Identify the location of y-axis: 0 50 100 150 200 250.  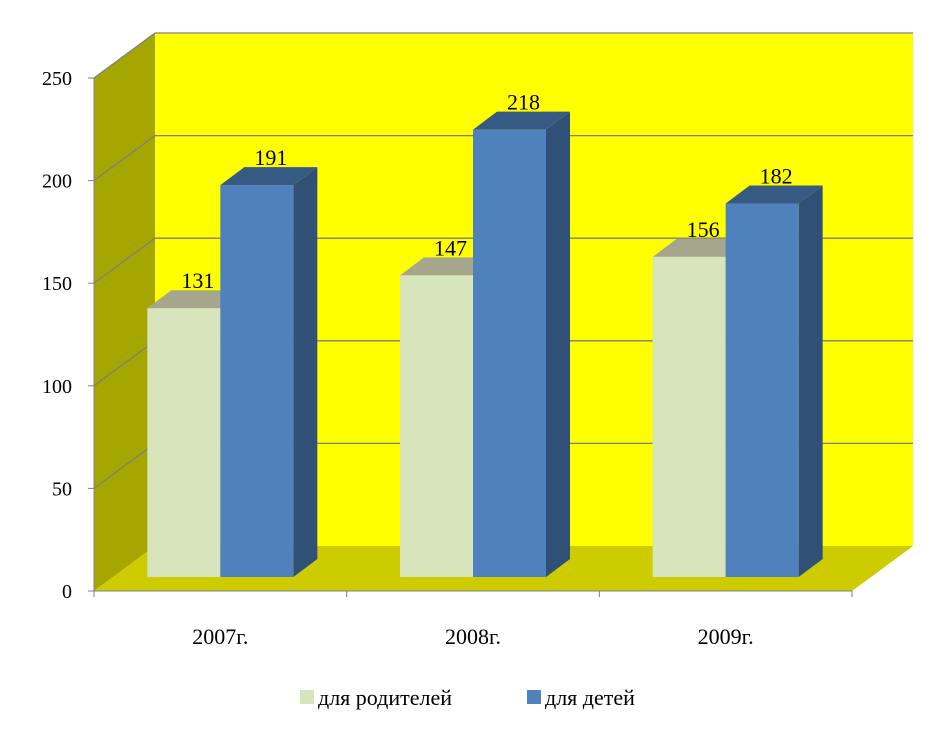
(68, 335).